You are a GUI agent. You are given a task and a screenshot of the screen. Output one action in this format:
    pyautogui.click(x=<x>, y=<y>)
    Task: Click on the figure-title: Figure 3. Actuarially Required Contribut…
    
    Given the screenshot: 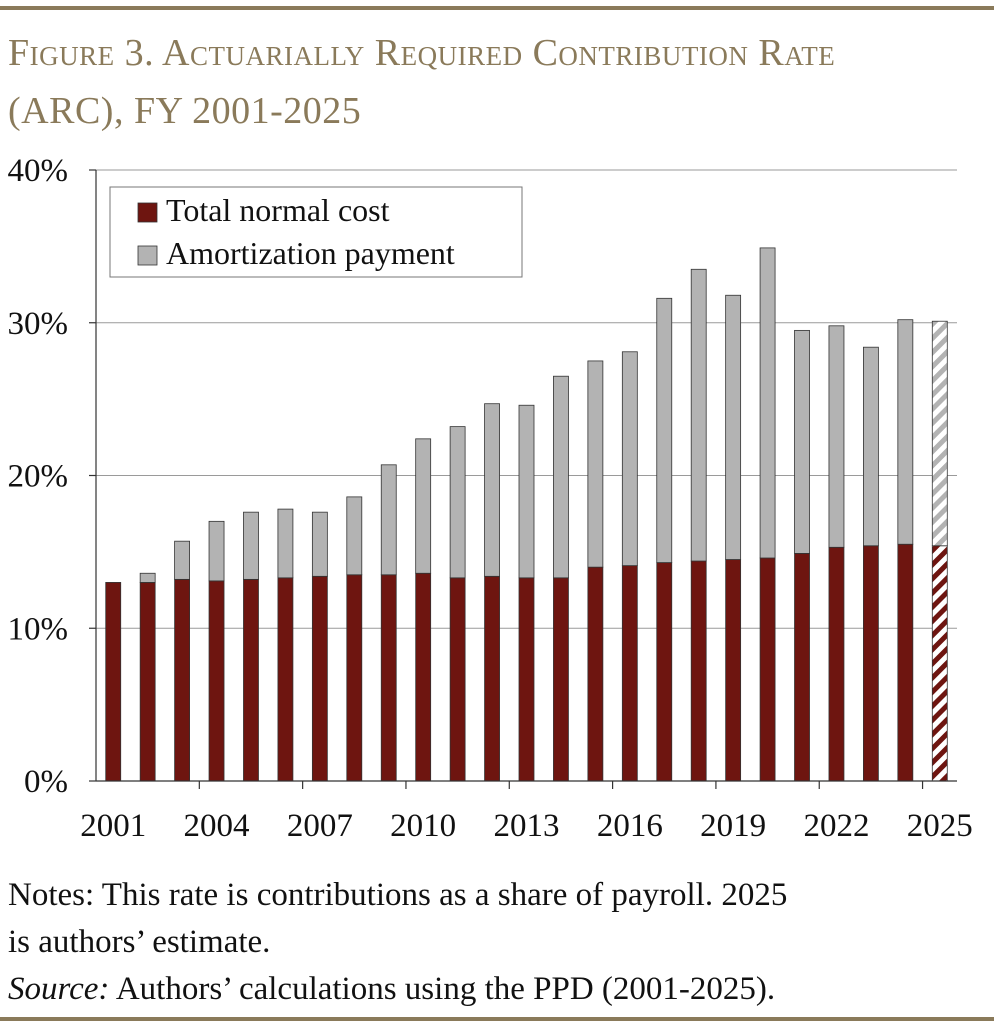 What is the action you would take?
    pyautogui.click(x=498, y=82)
    